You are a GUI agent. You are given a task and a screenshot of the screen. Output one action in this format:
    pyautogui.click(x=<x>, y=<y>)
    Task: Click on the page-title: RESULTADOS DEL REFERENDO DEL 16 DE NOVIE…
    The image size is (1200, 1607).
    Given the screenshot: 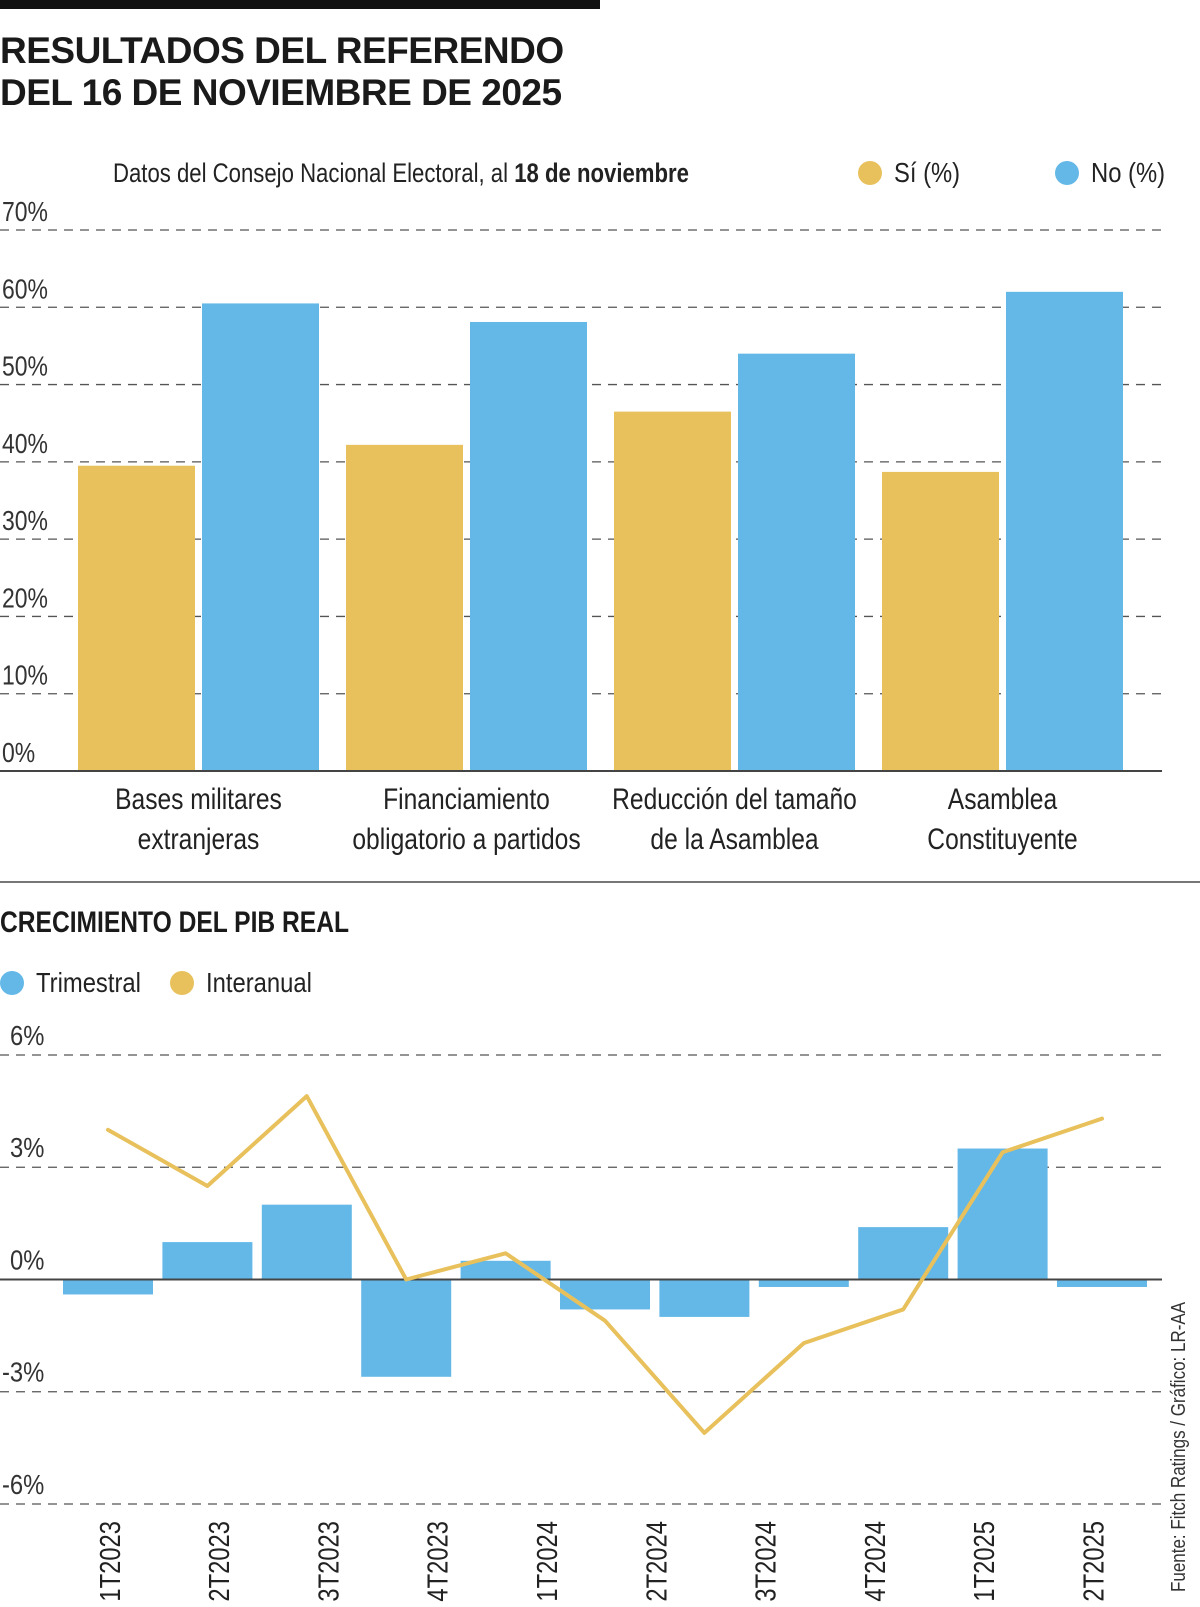 What is the action you would take?
    pyautogui.click(x=282, y=72)
    